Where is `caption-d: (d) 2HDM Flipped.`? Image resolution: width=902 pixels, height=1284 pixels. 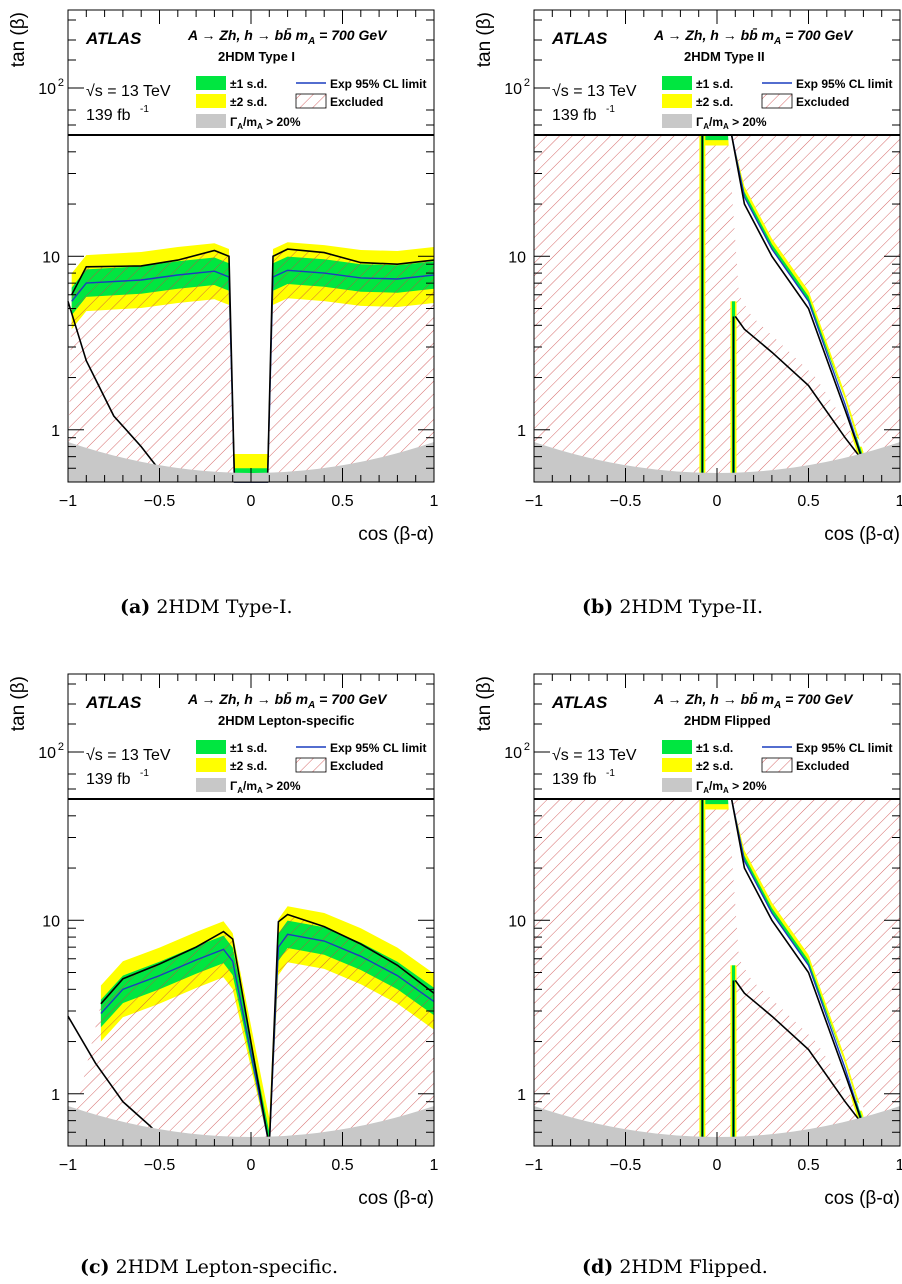
caption-d: (d) 2HDM Flipped. is located at coordinates (675, 1267).